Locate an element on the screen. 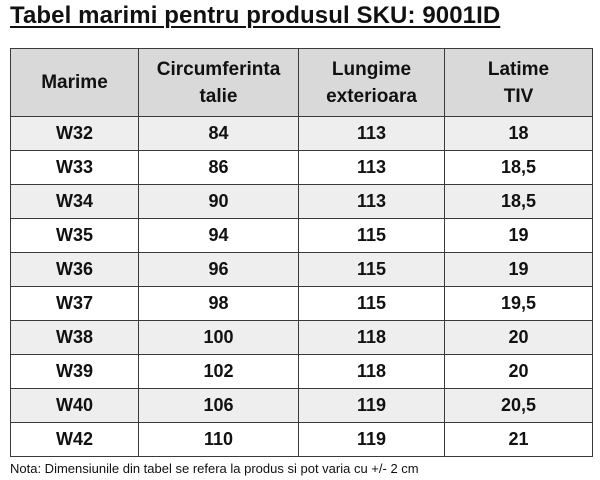  header-latime-line2: TIV is located at coordinates (518, 96).